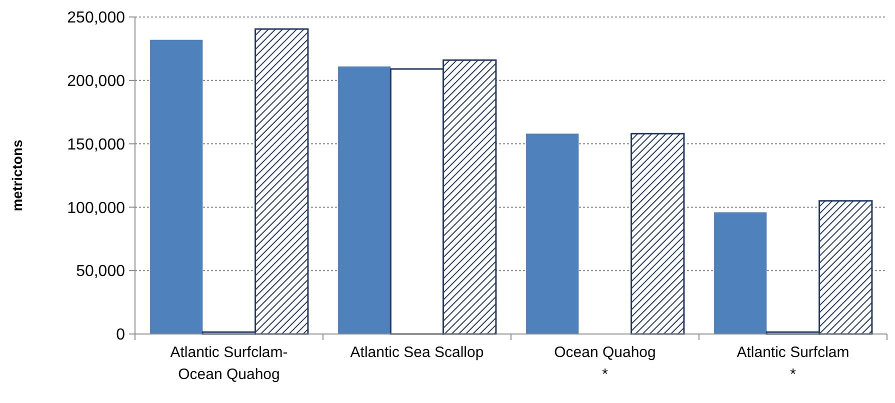 Image resolution: width=895 pixels, height=403 pixels. Describe the element at coordinates (96, 81) in the screenshot. I see `y-tick-label: 200,000` at that location.